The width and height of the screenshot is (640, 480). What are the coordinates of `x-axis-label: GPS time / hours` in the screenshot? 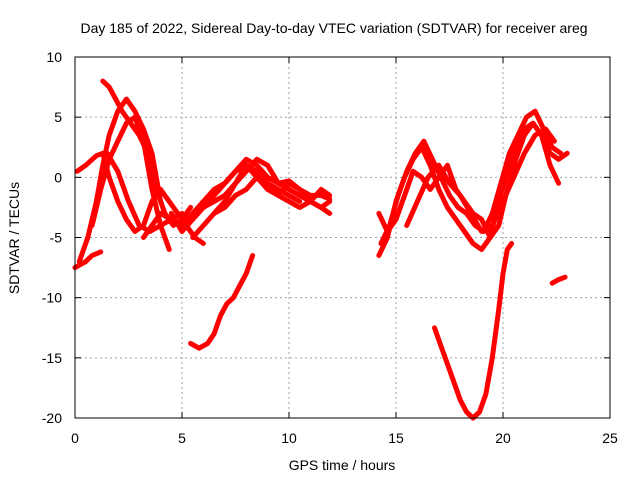 It's located at (342, 465).